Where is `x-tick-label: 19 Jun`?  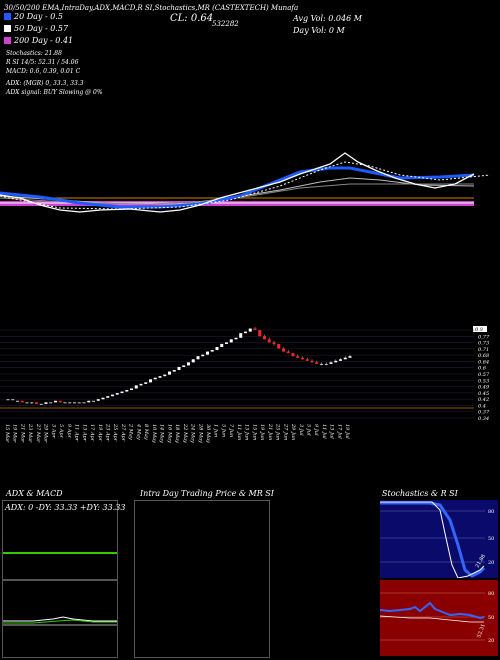 x-tick-label: 19 Jun is located at coordinates (262, 432).